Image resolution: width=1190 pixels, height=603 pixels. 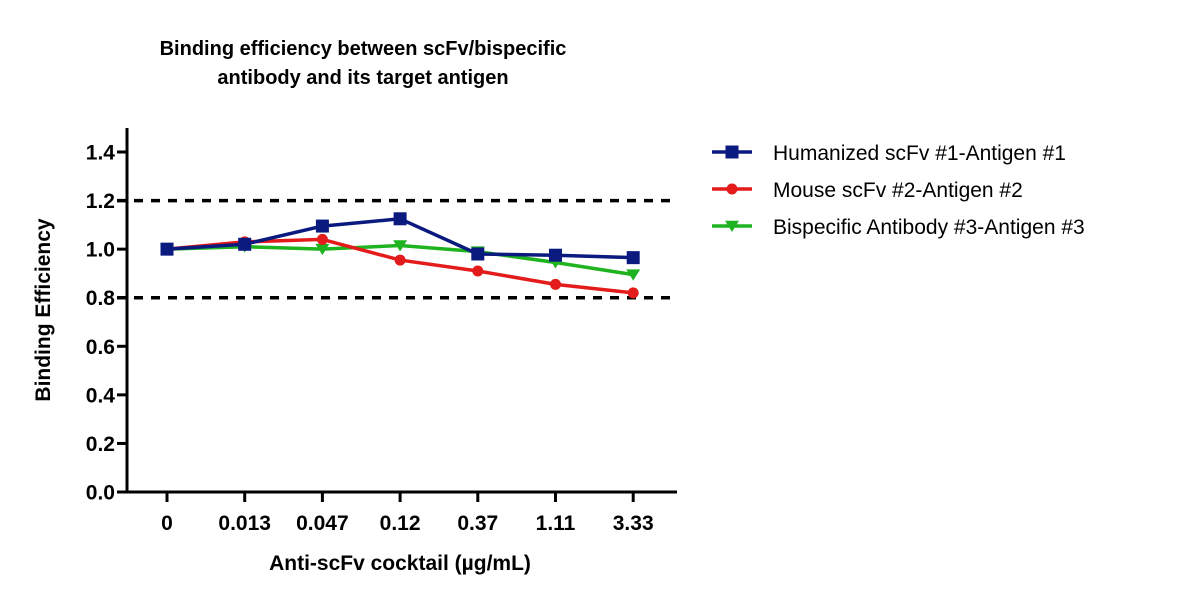 What do you see at coordinates (100, 347) in the screenshot?
I see `y-tick-label: 0.6` at bounding box center [100, 347].